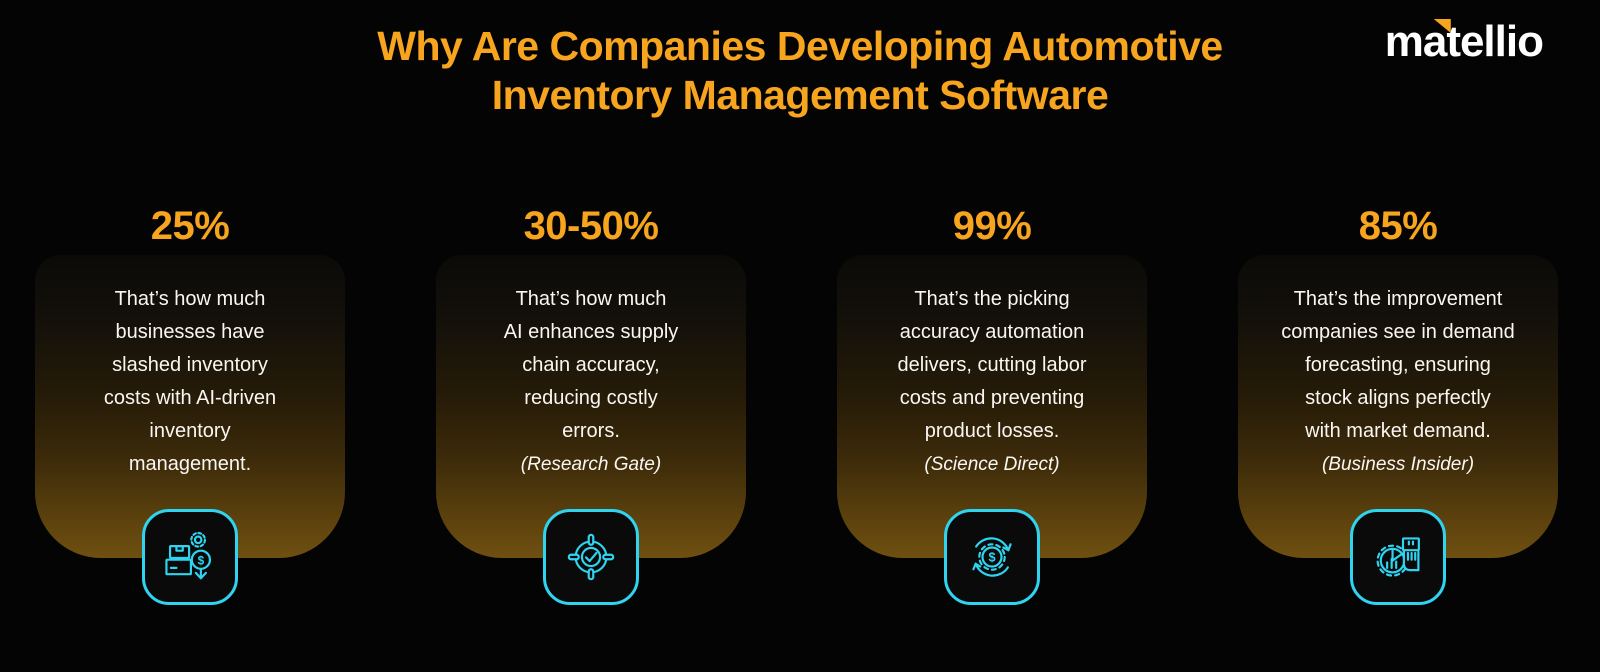  What do you see at coordinates (591, 226) in the screenshot?
I see `stat-value: 30-50%` at bounding box center [591, 226].